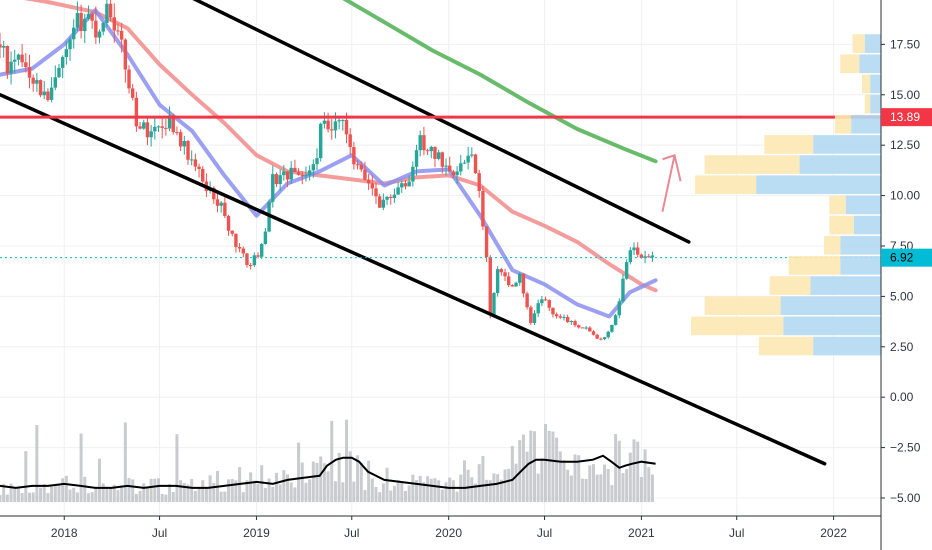 The width and height of the screenshot is (932, 550). What do you see at coordinates (672, 167) in the screenshot?
I see `projection-arrowhead` at bounding box center [672, 167].